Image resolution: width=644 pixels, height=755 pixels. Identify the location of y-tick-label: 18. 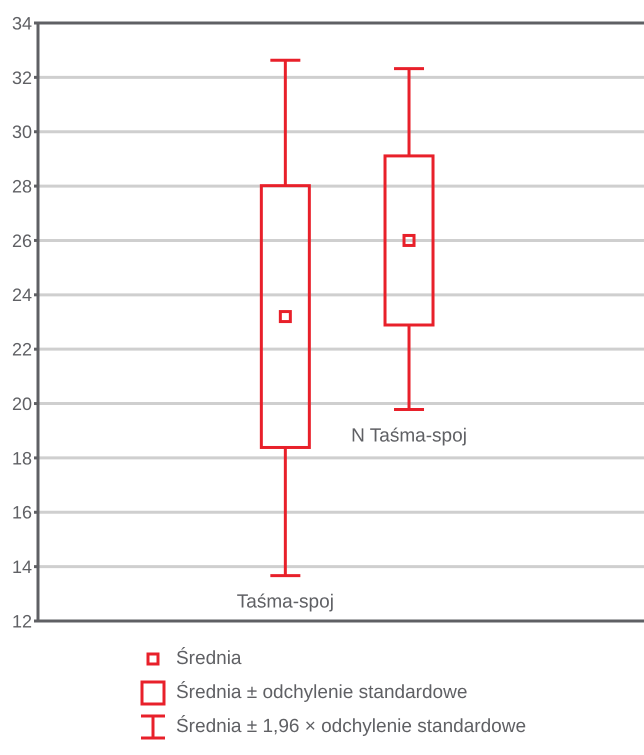
(22, 458).